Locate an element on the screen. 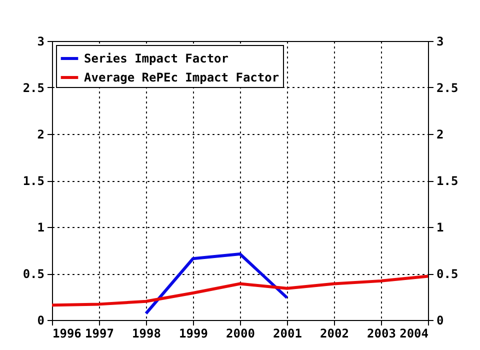 The width and height of the screenshot is (480, 350). y2-tick-label: 3 is located at coordinates (440, 41).